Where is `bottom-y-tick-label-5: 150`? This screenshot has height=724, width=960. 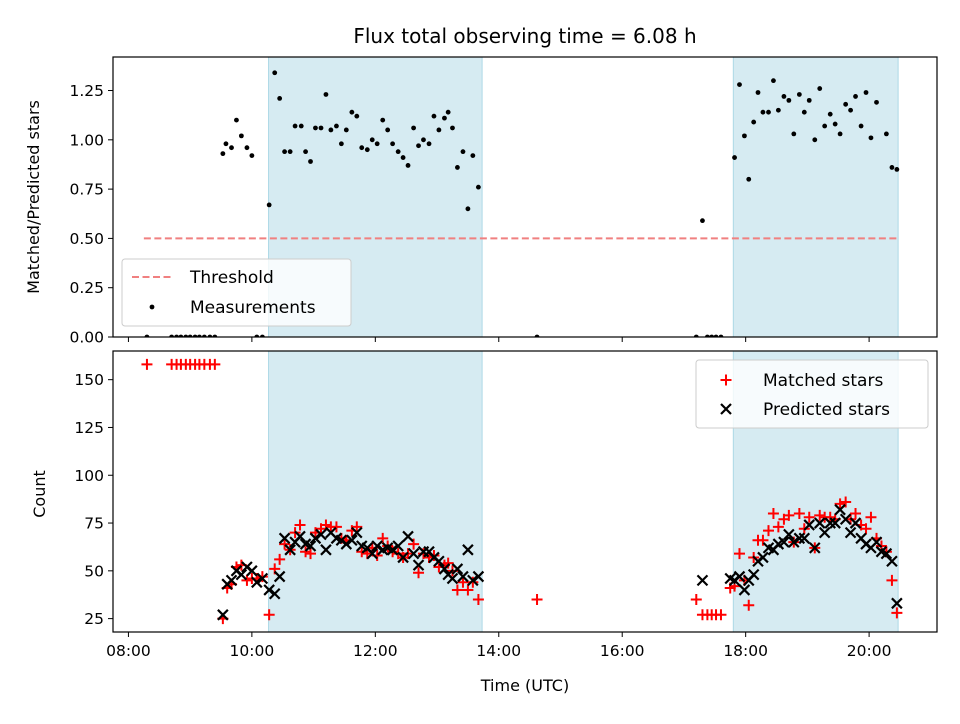 bottom-y-tick-label-5: 150 is located at coordinates (89, 380).